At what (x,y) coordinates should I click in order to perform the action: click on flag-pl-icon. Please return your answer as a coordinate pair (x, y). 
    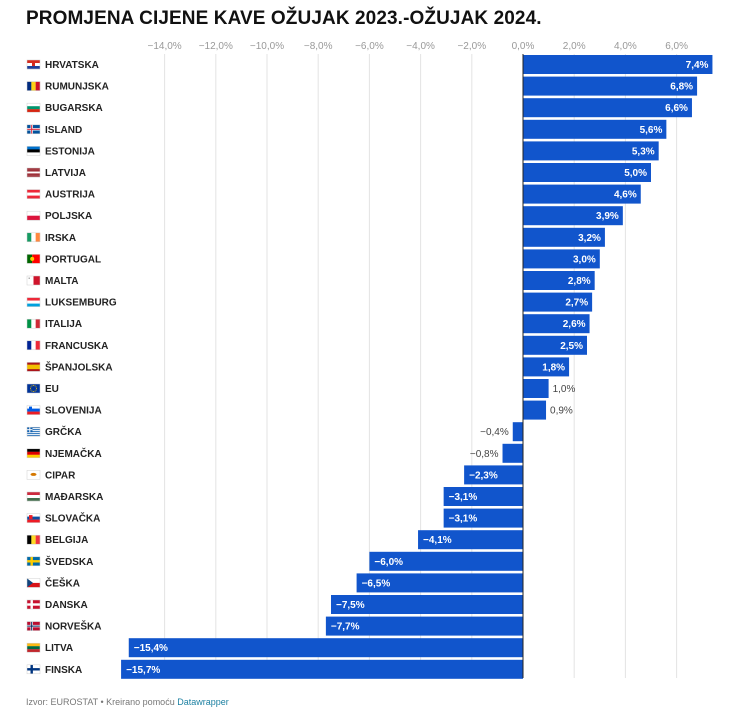
    Looking at the image, I should click on (33, 215).